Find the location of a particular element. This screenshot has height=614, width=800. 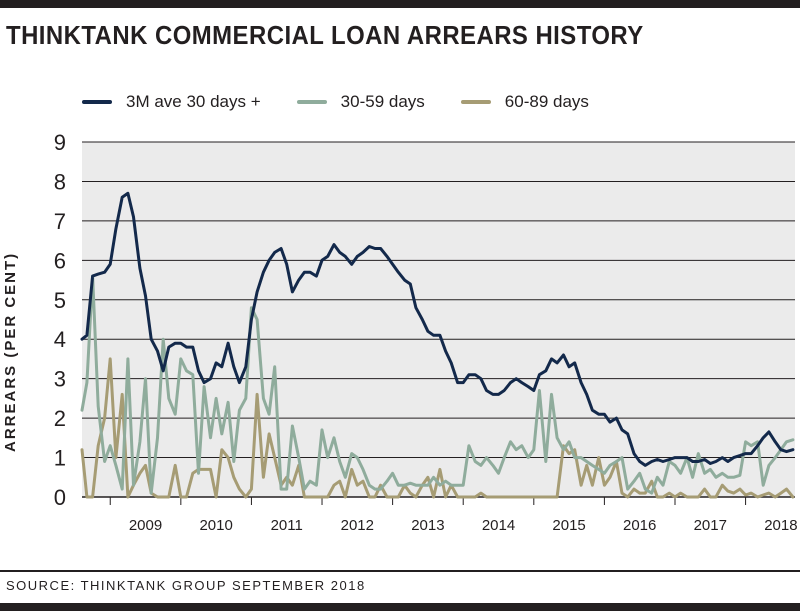

bottom-rule is located at coordinates (400, 607).